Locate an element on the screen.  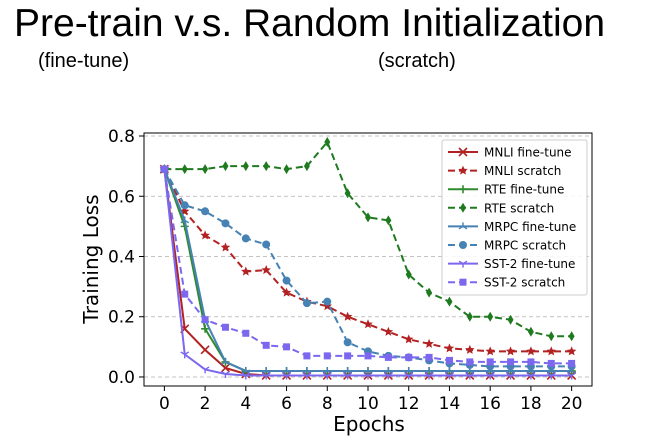
y-tick-label: 0.8 is located at coordinates (121, 137).